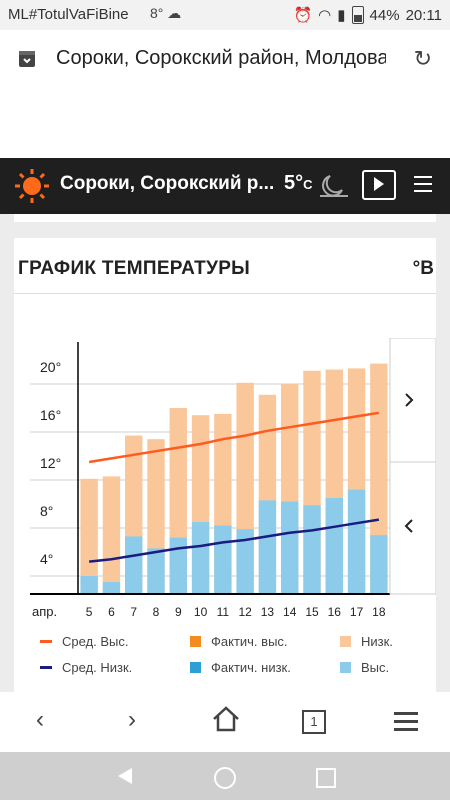  I want to click on legend-item: Фактич. выс., so click(239, 641).